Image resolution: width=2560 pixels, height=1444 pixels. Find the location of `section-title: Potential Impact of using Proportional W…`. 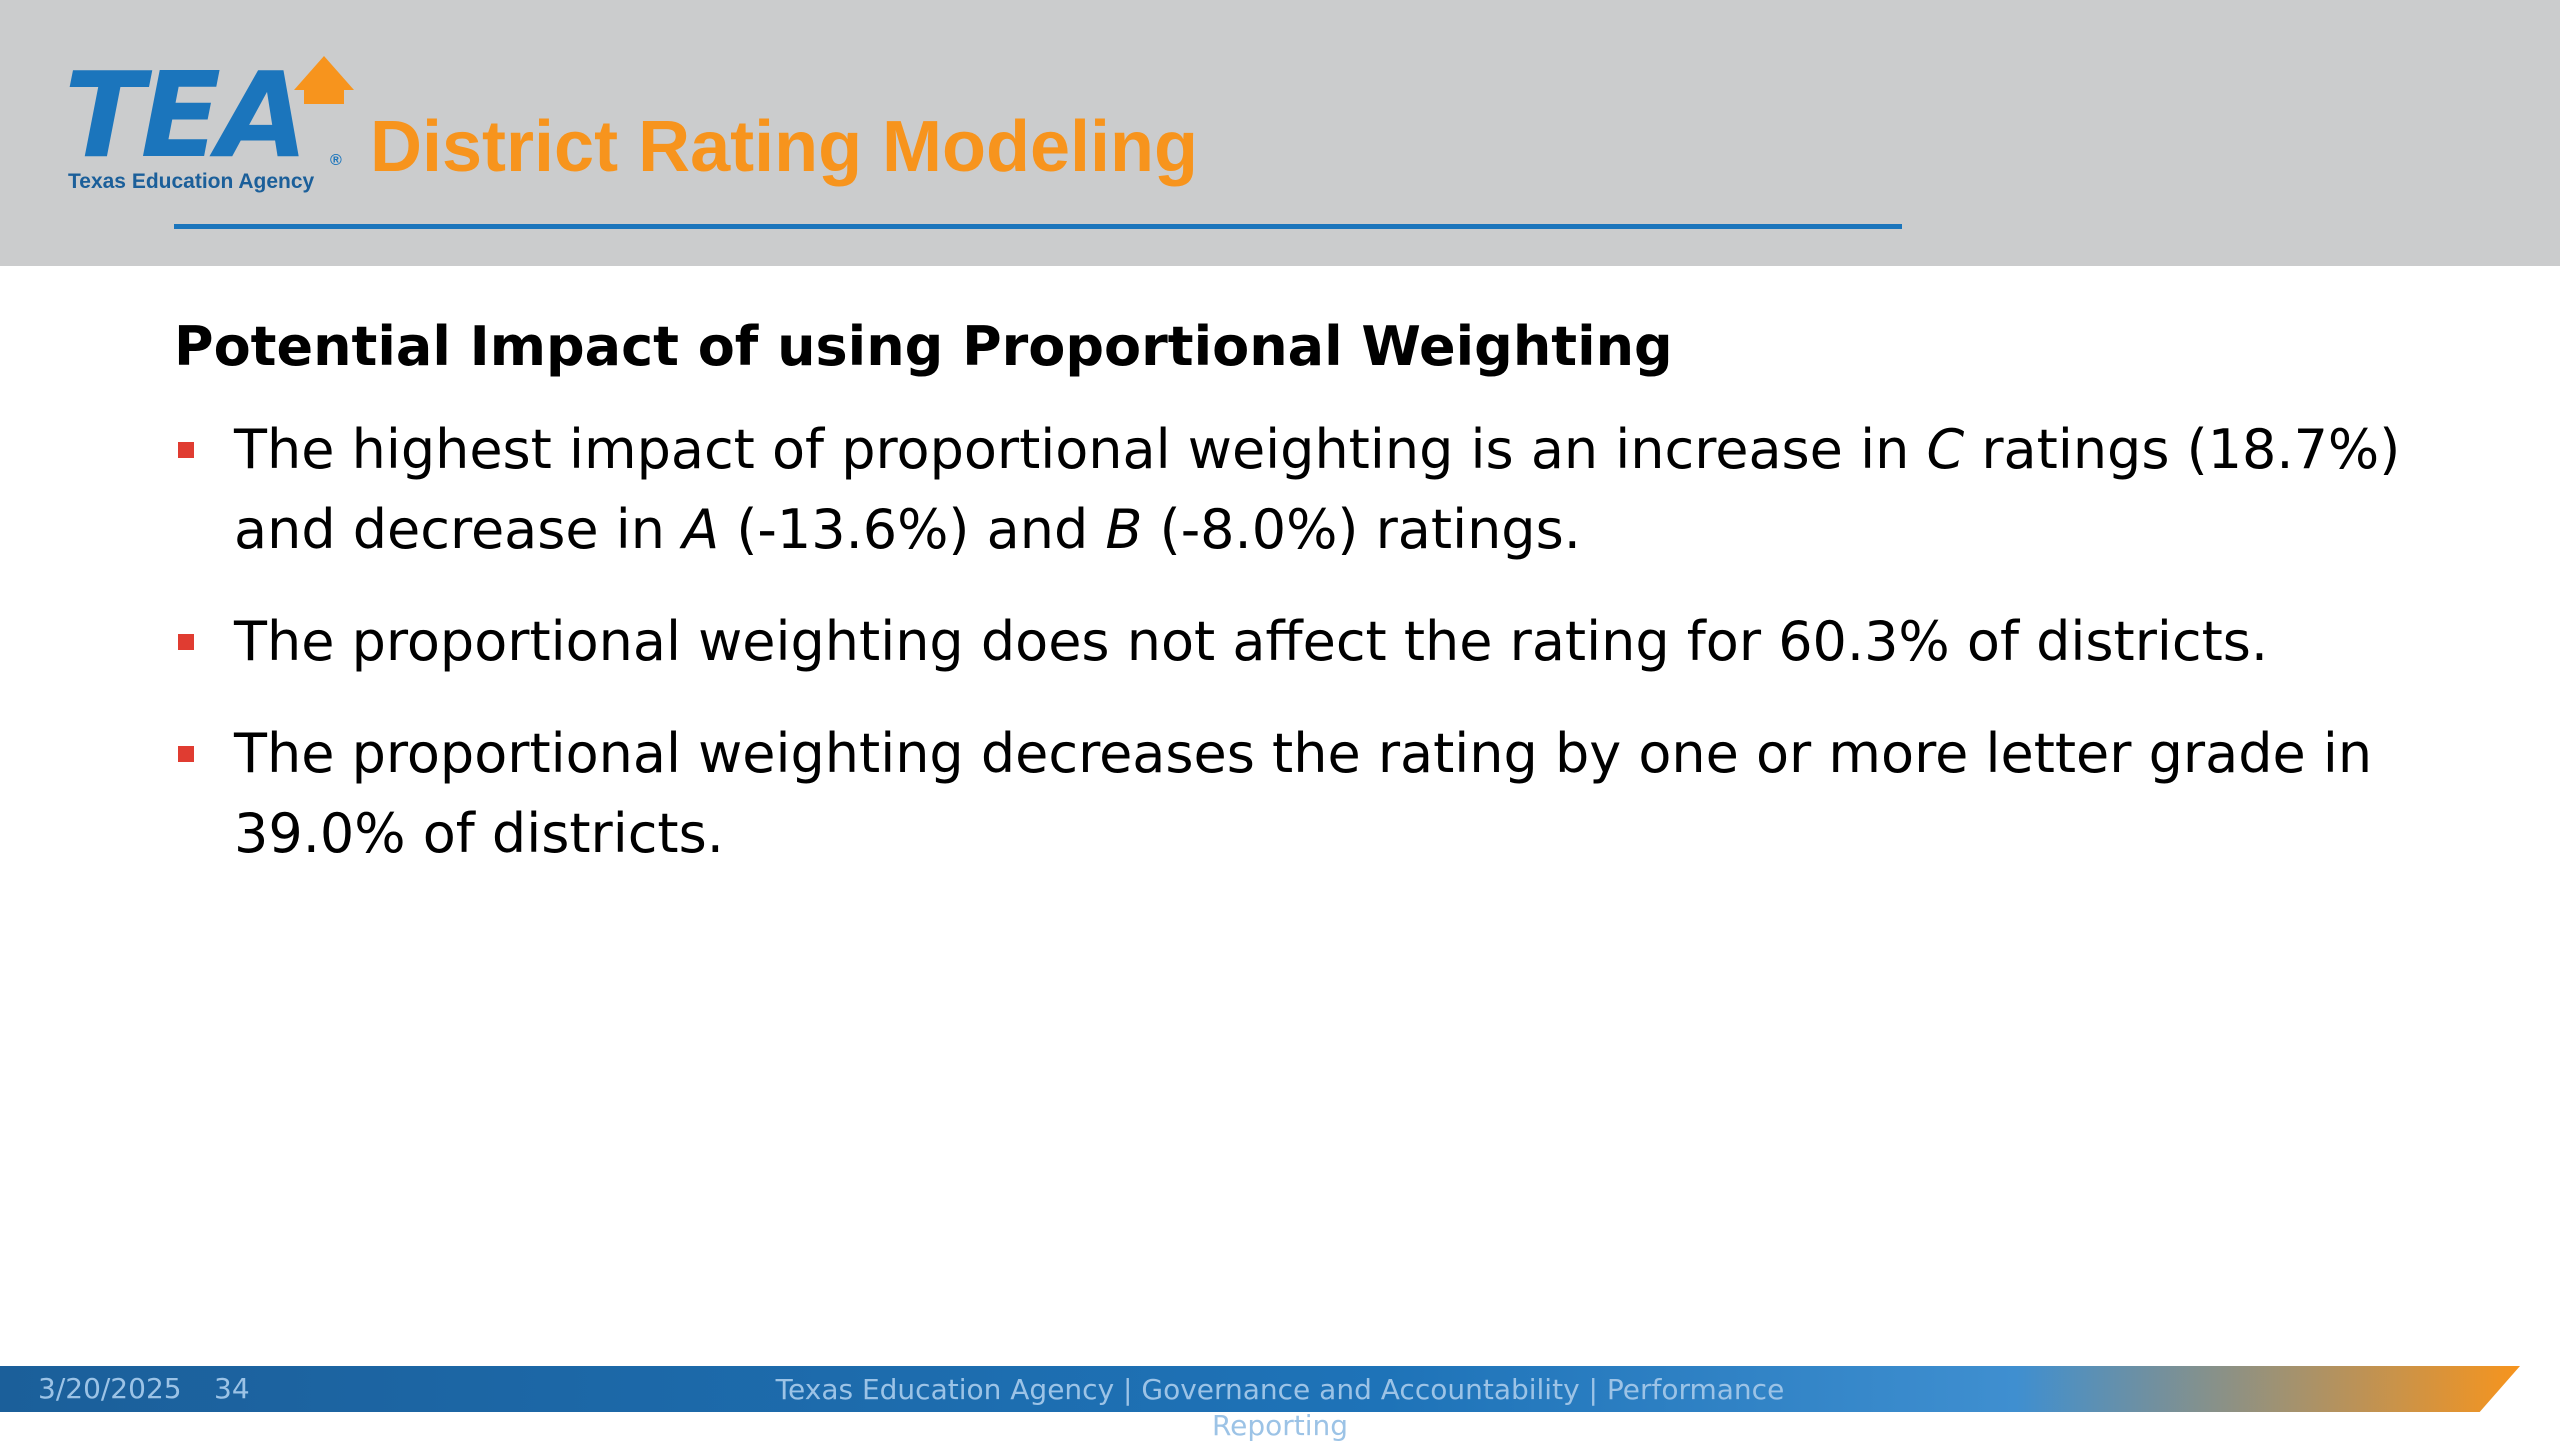

section-title: Potential Impact of using Proportional W… is located at coordinates (923, 346).